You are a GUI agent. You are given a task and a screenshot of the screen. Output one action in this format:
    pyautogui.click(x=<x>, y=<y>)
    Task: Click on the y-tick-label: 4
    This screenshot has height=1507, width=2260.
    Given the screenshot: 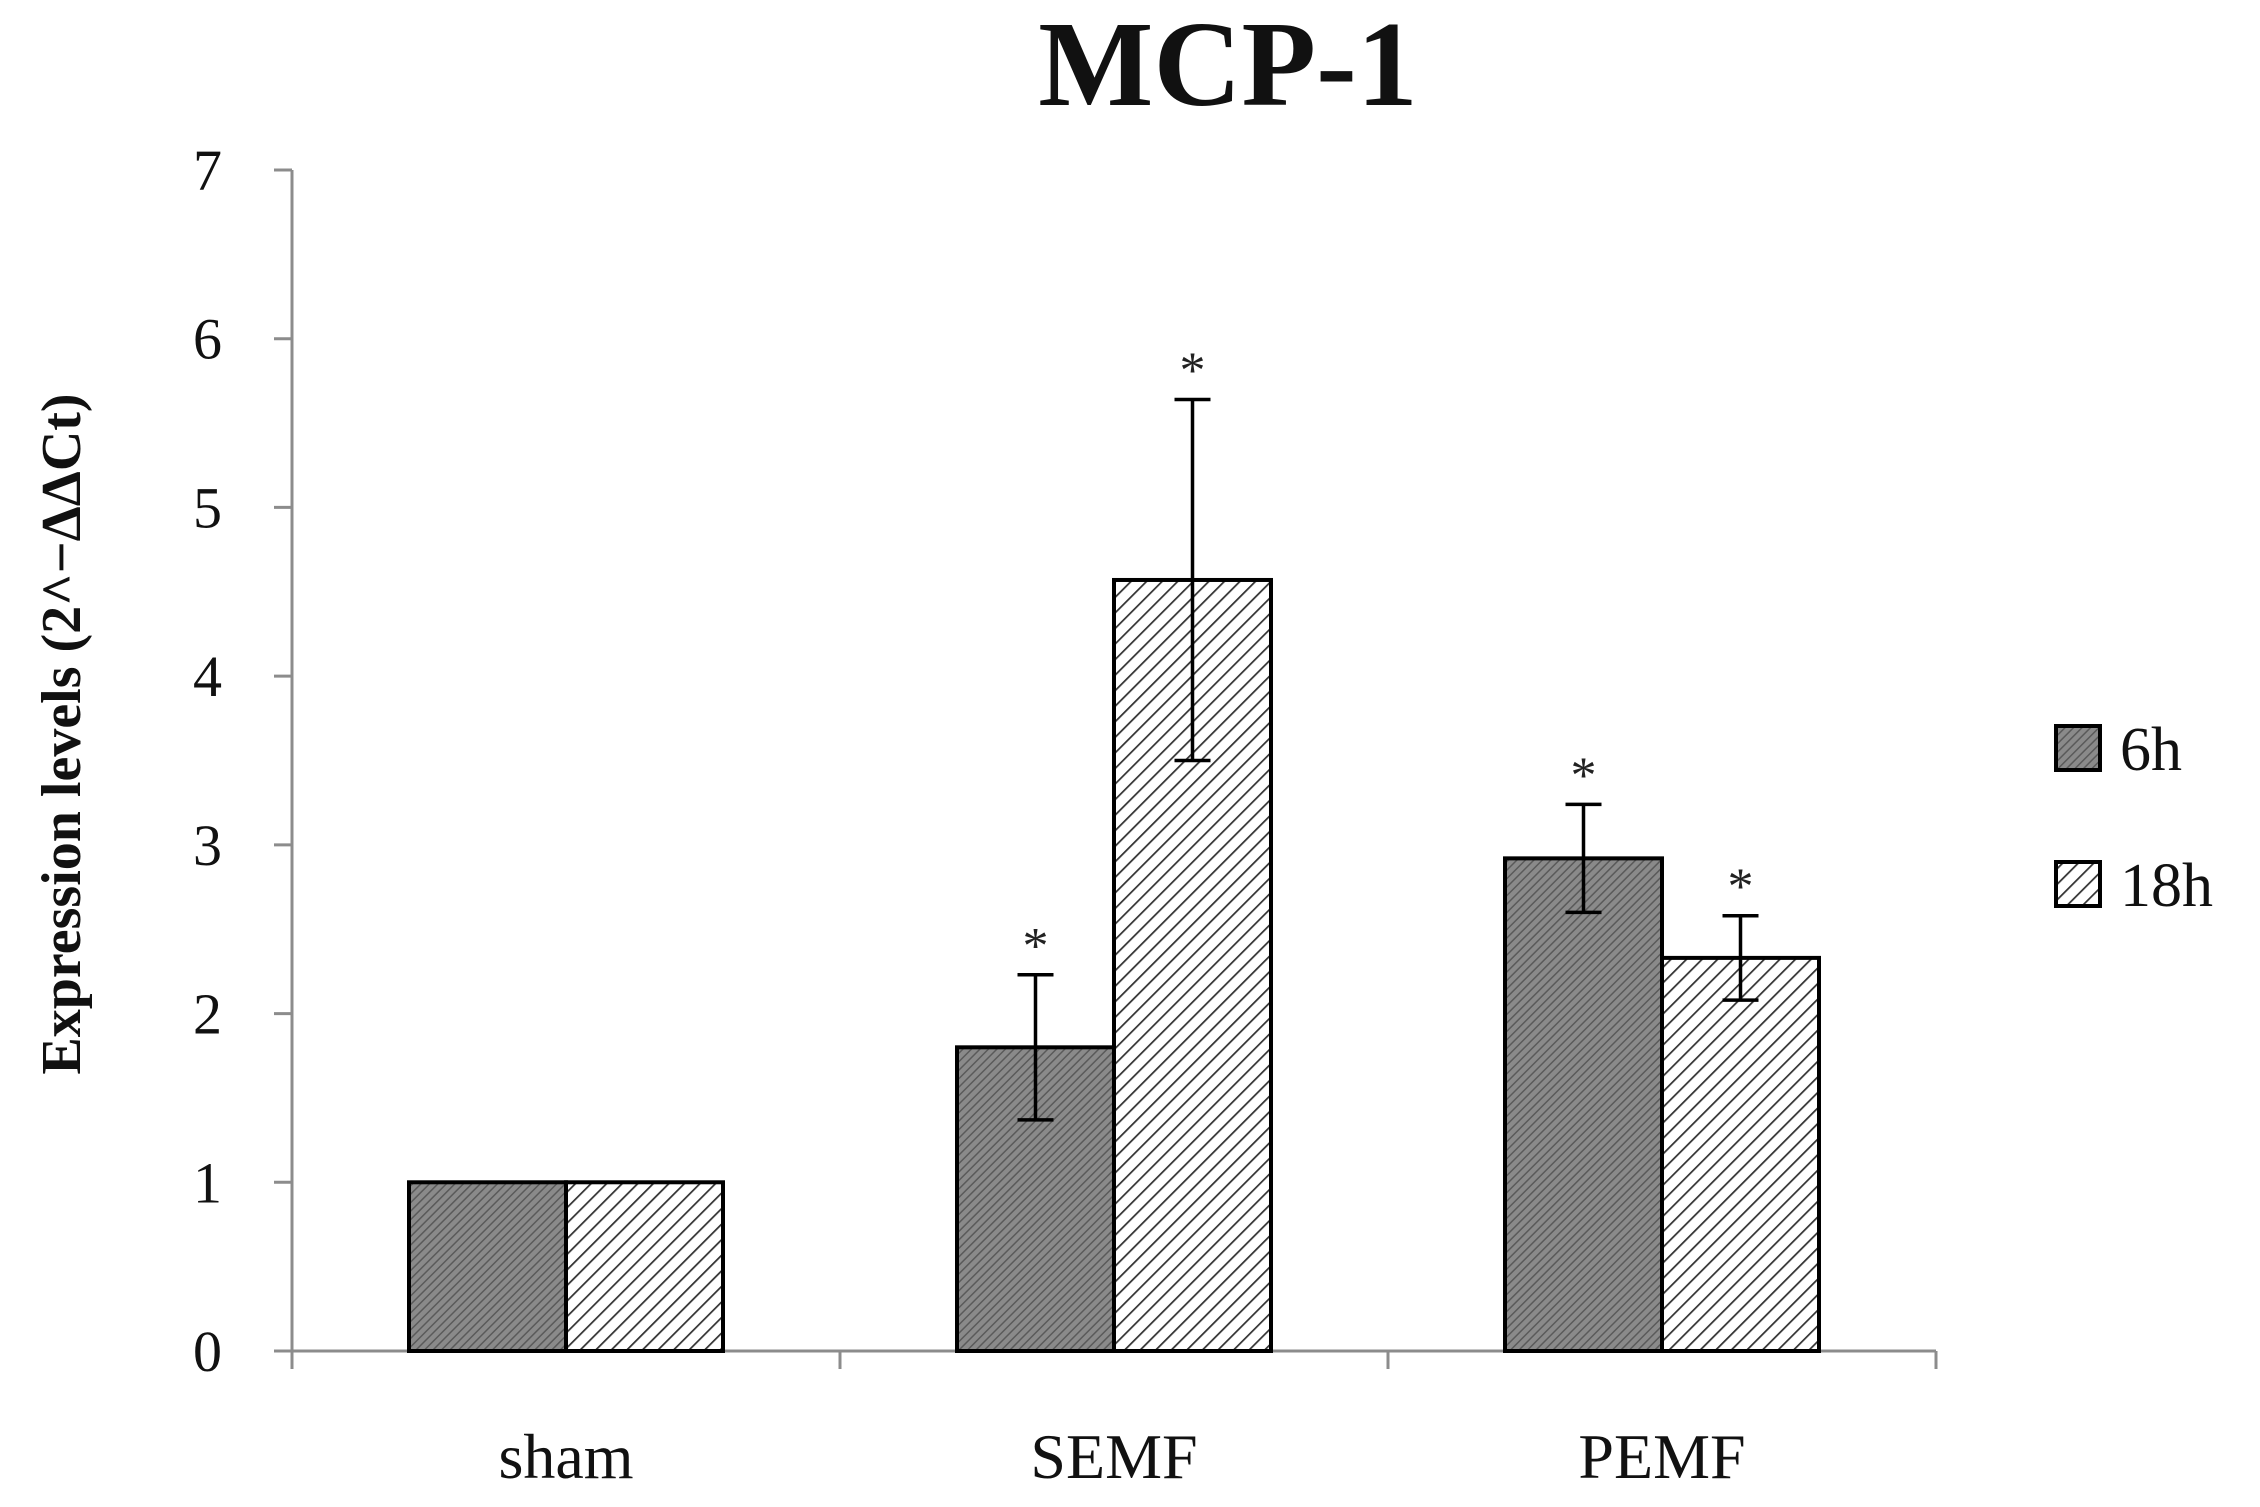 What is the action you would take?
    pyautogui.click(x=207, y=676)
    